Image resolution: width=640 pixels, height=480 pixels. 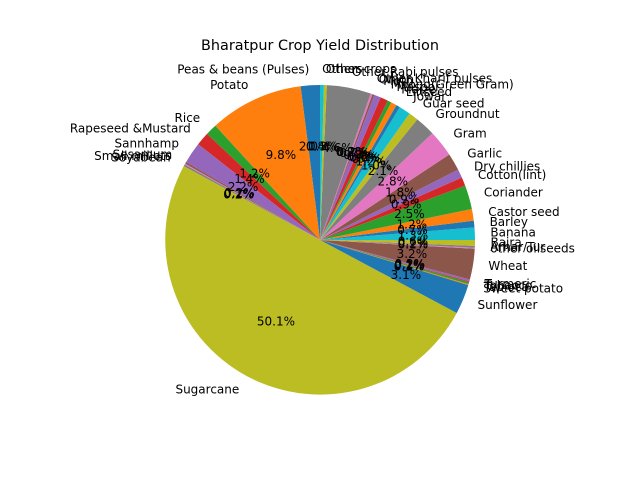 I want to click on slice-other-rabi-pulses, so click(x=345, y=163).